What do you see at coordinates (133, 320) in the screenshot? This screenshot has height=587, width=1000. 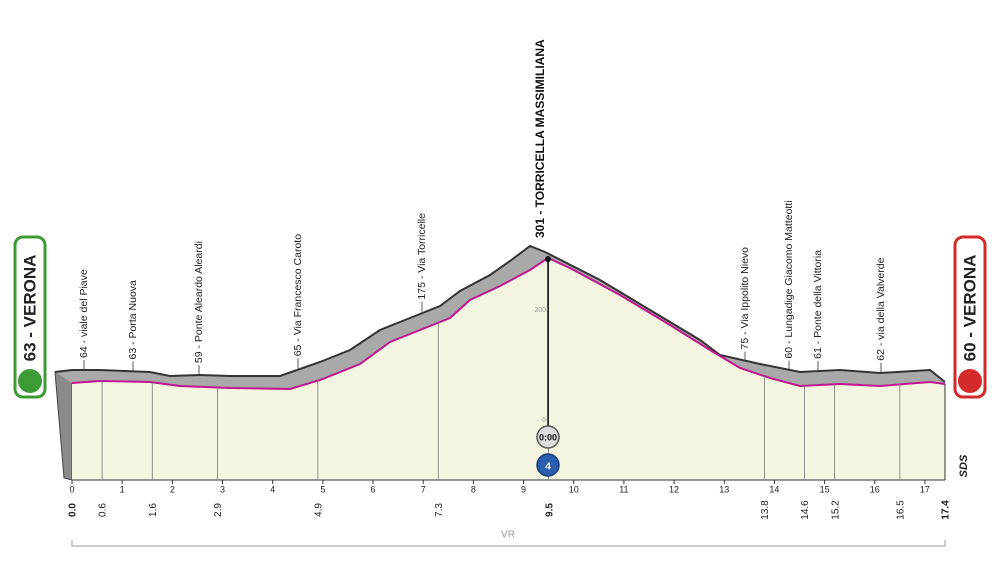 I see `landmark-label: 63 - Porta Nuova` at bounding box center [133, 320].